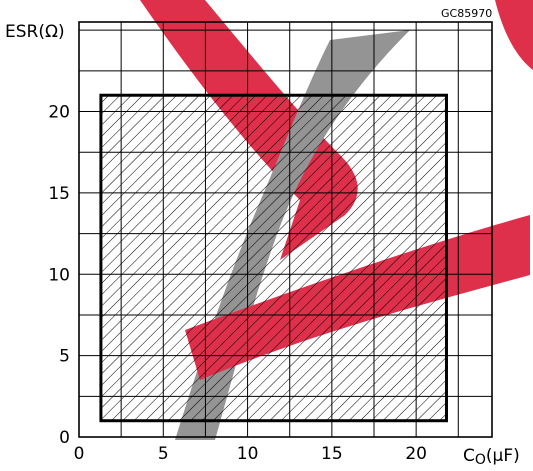  I want to click on x-axis-label-main: C, so click(469, 456).